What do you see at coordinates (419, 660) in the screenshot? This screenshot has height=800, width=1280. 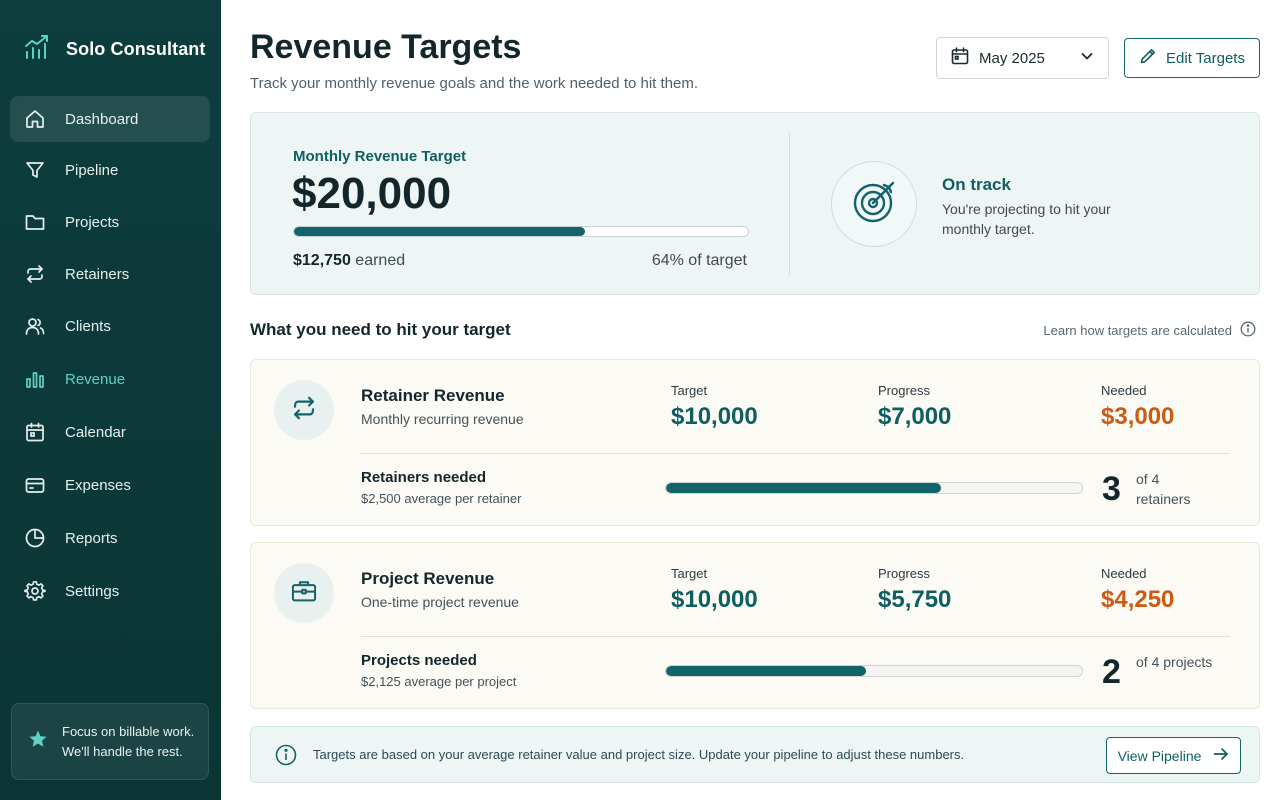 I see `requirement-title: Projects needed` at bounding box center [419, 660].